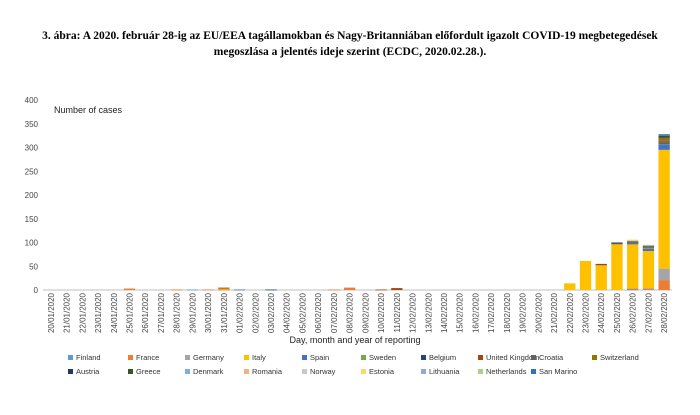 This screenshot has width=700, height=415. Describe the element at coordinates (255, 312) in the screenshot. I see `x-tick-label: 02/02/2020` at that location.